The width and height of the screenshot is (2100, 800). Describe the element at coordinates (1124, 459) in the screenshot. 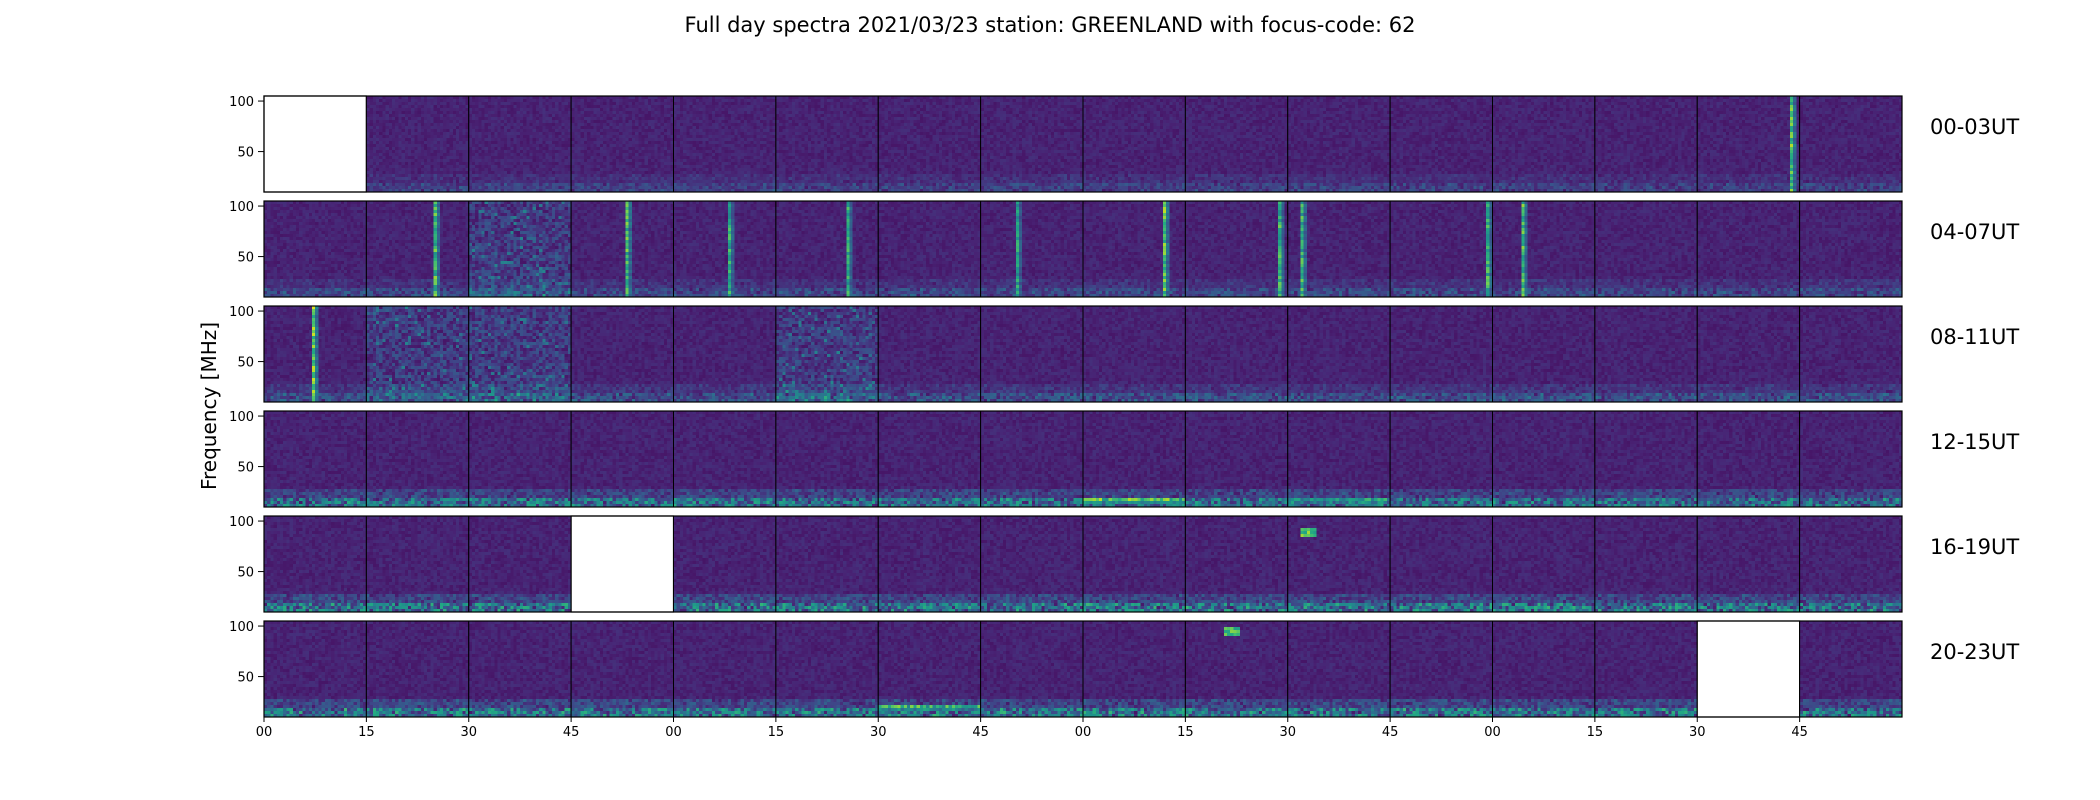

I see `spectra-row: 100 50 12-15UT` at that location.